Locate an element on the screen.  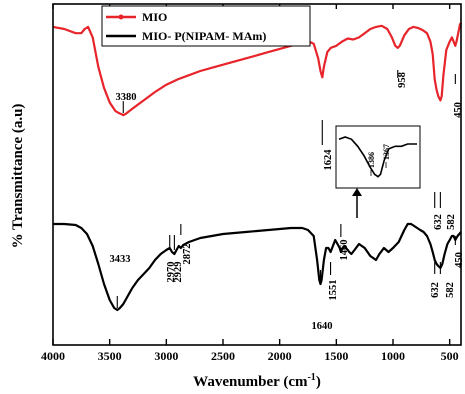
inset-box is located at coordinates (378, 157).